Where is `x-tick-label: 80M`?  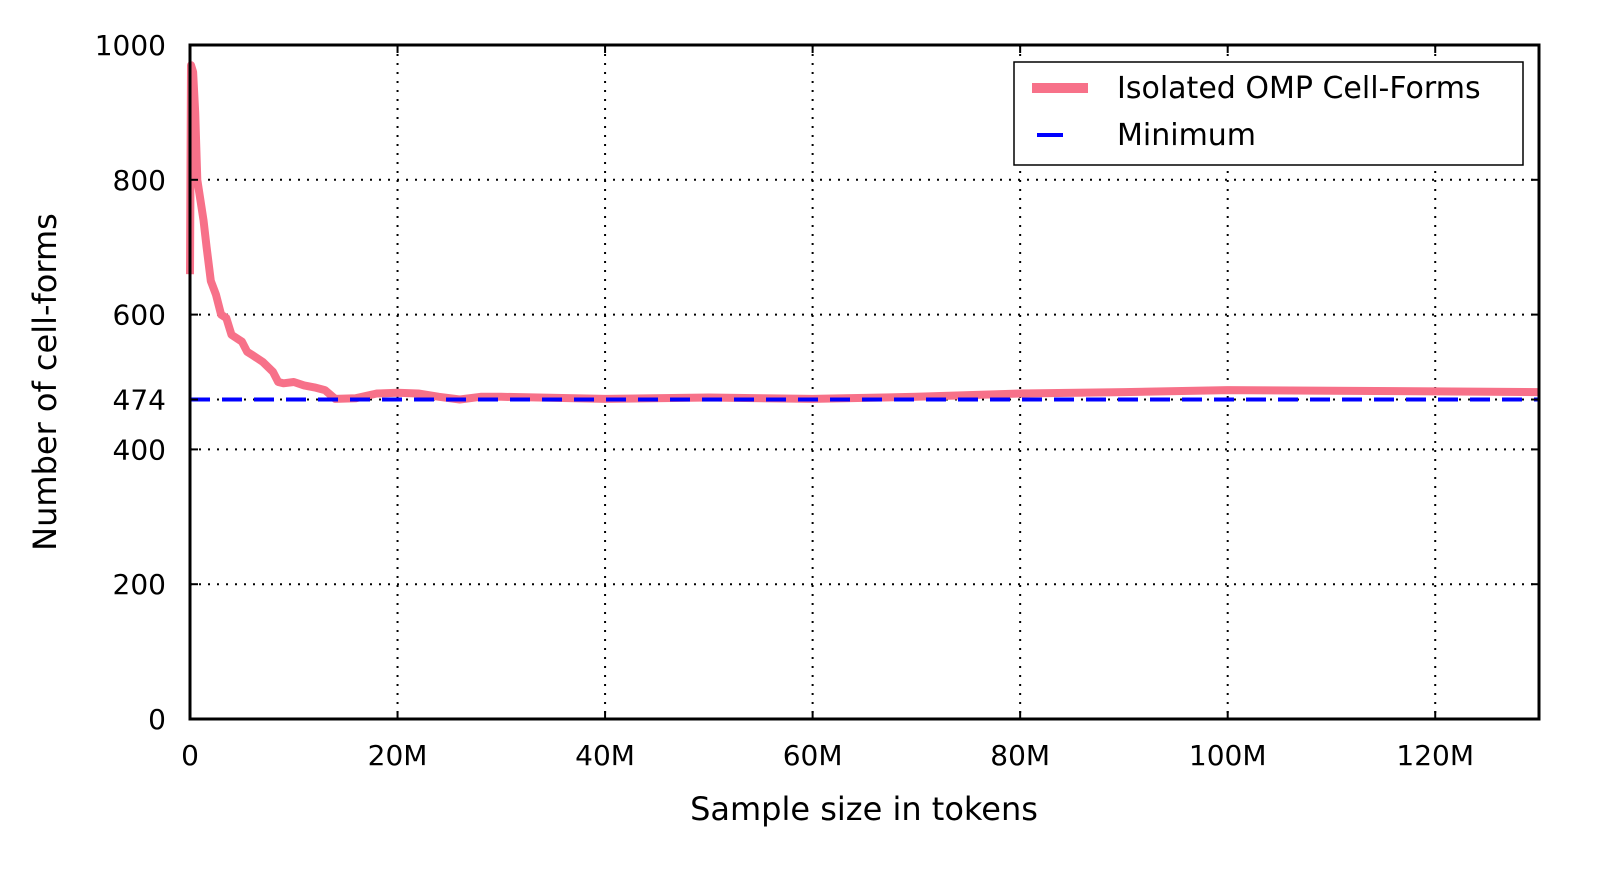
x-tick-label: 80M is located at coordinates (1020, 755).